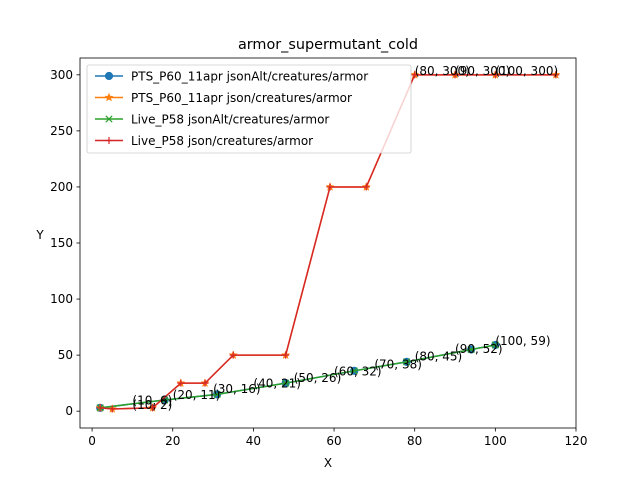  What do you see at coordinates (249, 77) in the screenshot?
I see `legend-label: PTS_P60_11apr jsonAlt/creatures/armor` at bounding box center [249, 77].